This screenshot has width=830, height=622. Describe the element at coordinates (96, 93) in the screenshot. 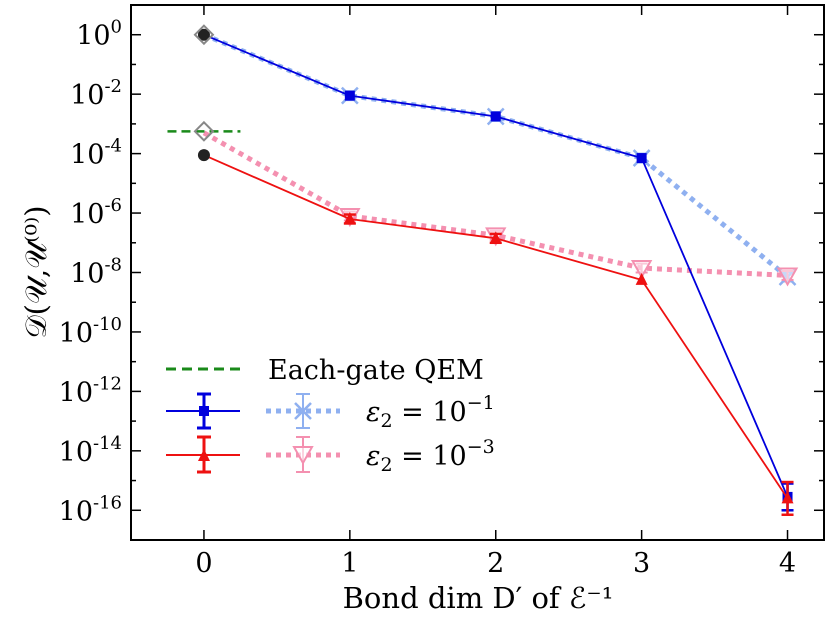

I see `y-tick-label: 10⁻²` at that location.